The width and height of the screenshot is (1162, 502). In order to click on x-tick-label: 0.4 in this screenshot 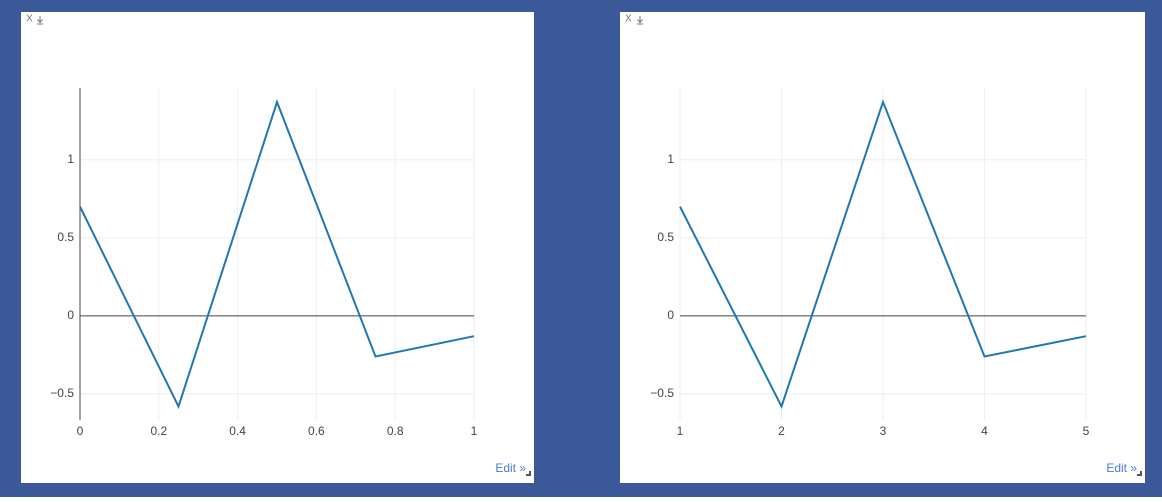, I will do `click(237, 431)`.